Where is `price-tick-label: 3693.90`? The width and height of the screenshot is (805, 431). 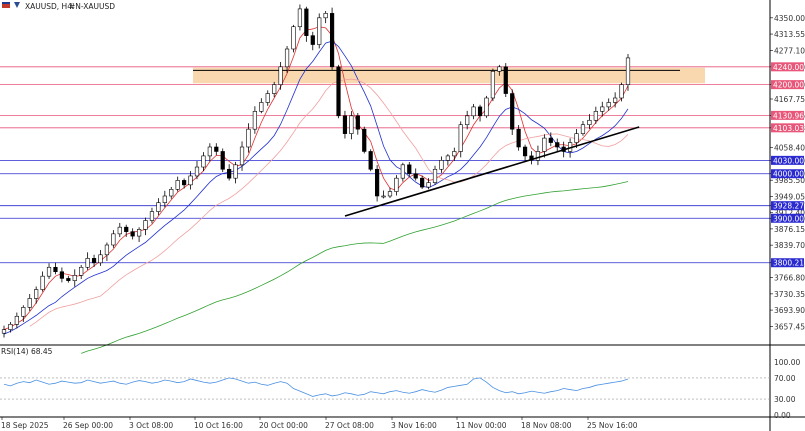
price-tick-label: 3693.90 is located at coordinates (789, 310).